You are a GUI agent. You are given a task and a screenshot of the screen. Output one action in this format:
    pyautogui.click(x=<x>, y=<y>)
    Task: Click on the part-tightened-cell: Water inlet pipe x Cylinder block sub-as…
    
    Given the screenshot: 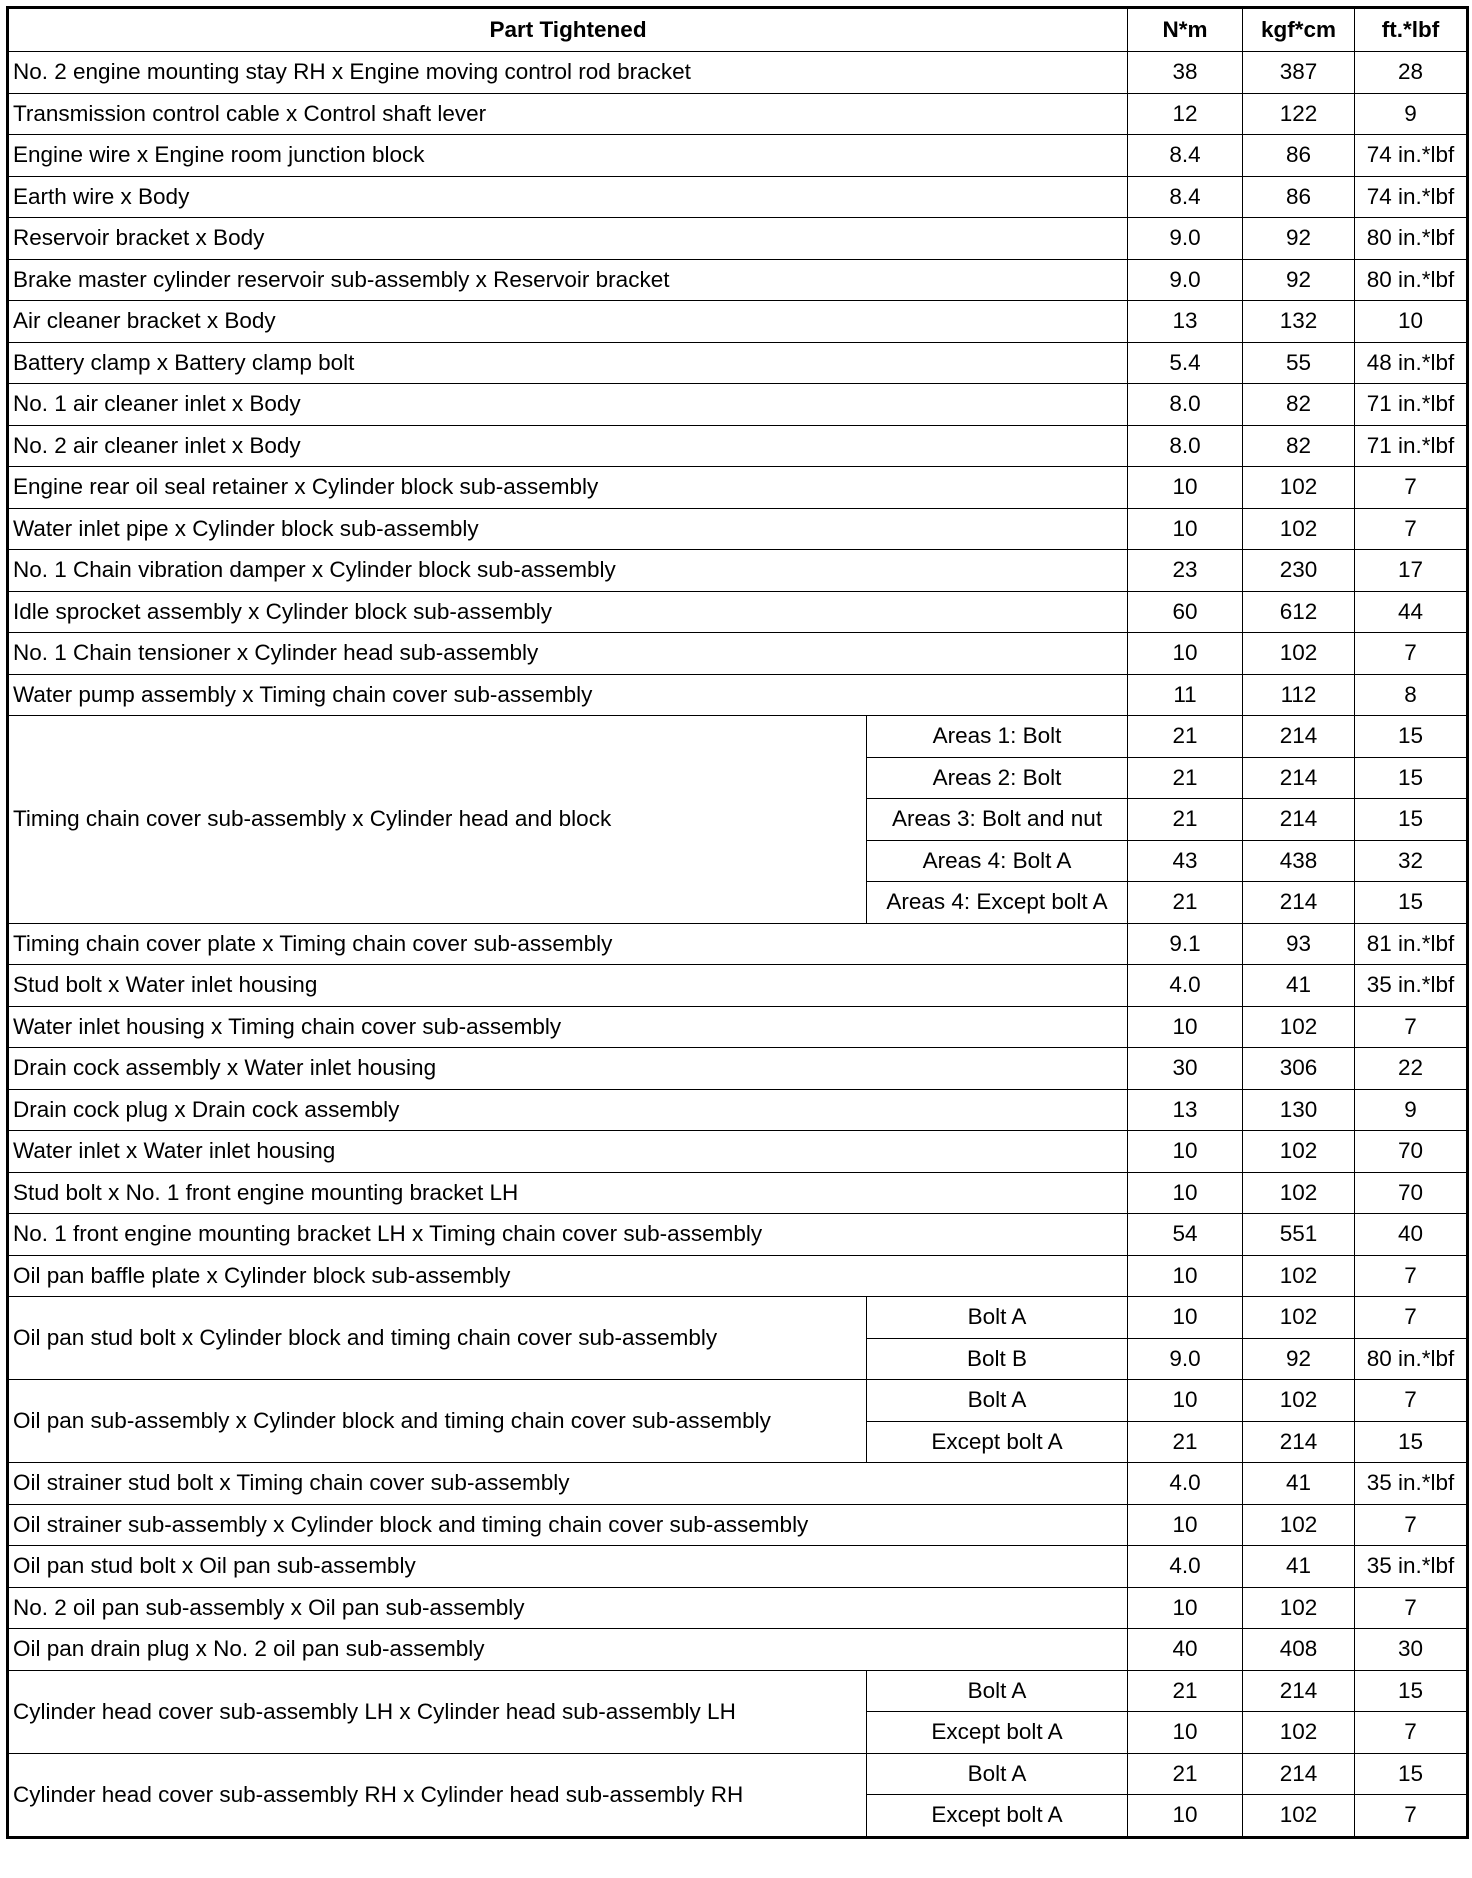 What is the action you would take?
    pyautogui.click(x=567, y=528)
    